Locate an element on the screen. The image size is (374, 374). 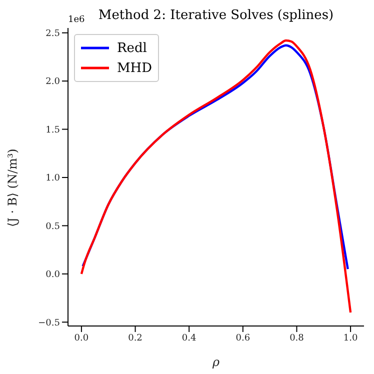
legend-label: MHD is located at coordinates (134, 68).